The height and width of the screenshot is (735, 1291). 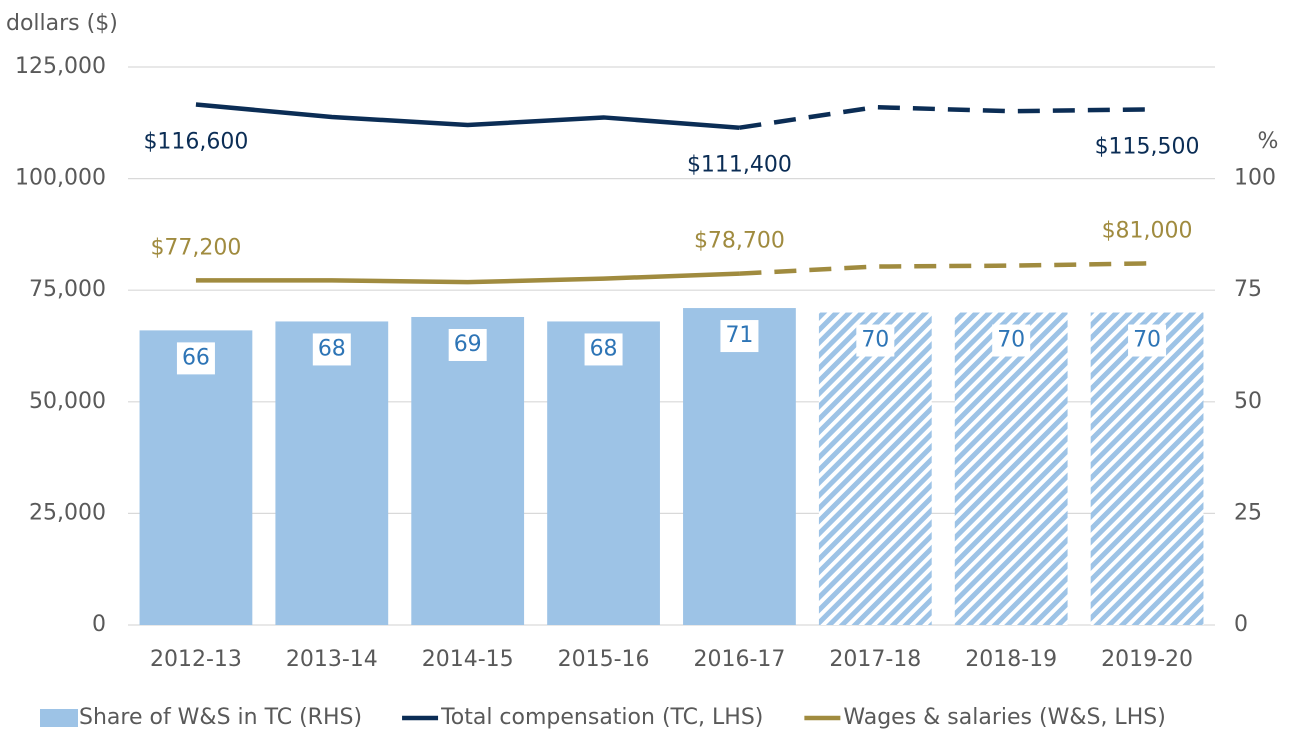 I want to click on x-tick-label: 2018-19, so click(x=1011, y=659).